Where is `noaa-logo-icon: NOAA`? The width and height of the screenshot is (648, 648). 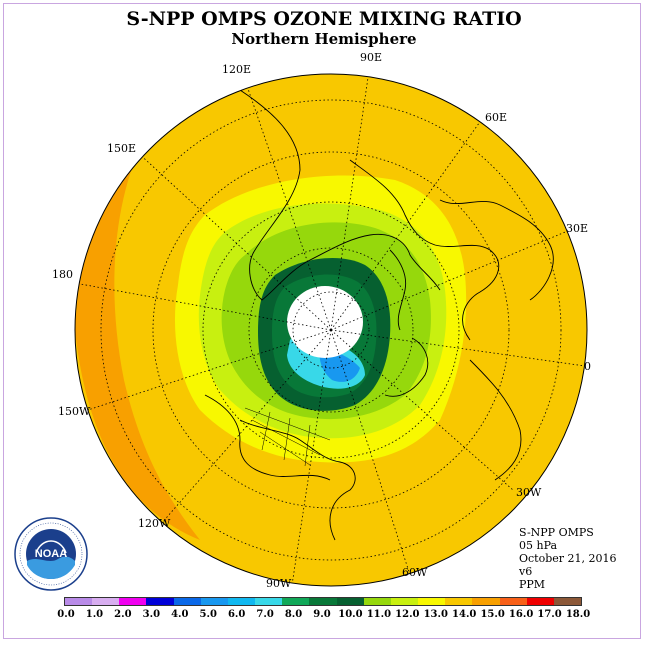 noaa-logo-icon: NOAA is located at coordinates (51, 554).